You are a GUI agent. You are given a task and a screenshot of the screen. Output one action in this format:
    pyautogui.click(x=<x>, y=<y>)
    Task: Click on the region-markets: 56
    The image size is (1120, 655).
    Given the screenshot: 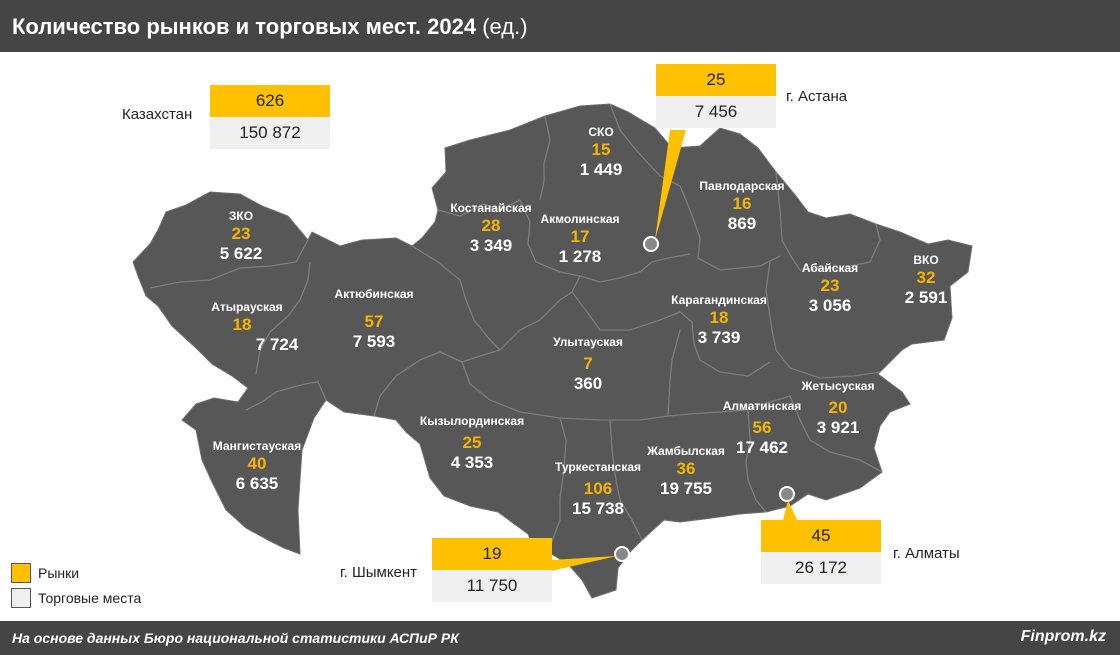 What is the action you would take?
    pyautogui.click(x=762, y=427)
    